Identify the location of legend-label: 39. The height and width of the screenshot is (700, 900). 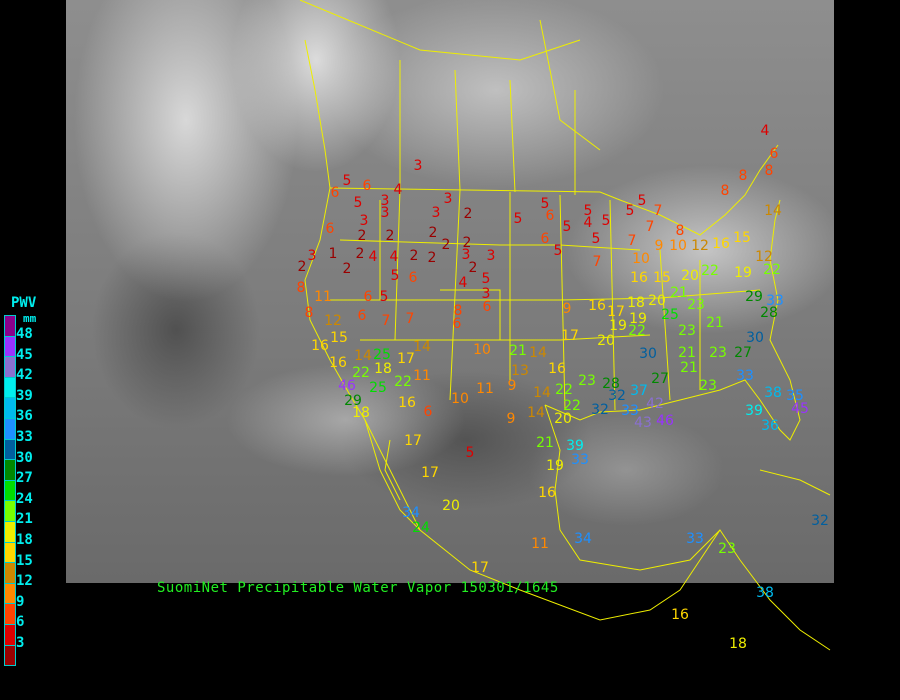
(24, 395).